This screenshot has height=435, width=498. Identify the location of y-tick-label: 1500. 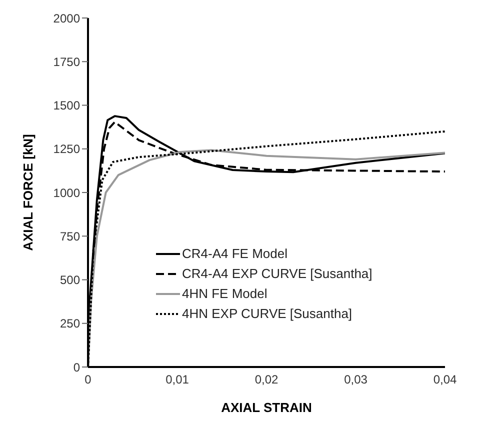
(66, 105).